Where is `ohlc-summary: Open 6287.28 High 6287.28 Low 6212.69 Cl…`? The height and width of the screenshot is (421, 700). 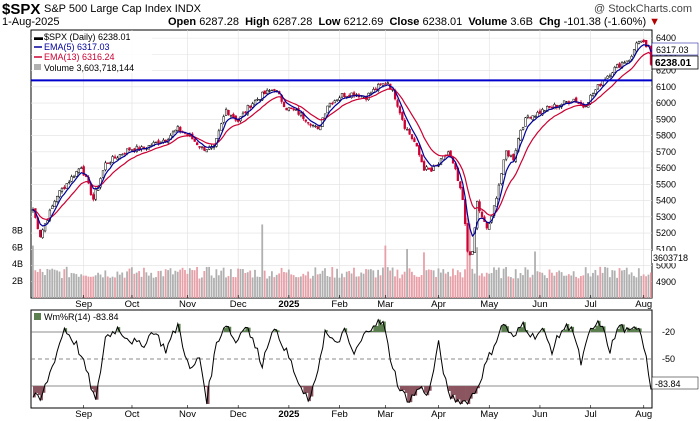 ohlc-summary: Open 6287.28 High 6287.28 Low 6212.69 Cl… is located at coordinates (414, 22).